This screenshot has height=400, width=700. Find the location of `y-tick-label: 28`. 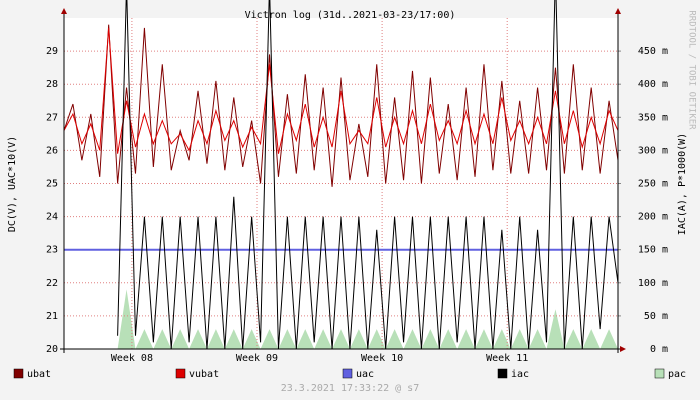

y-tick-label: 28 is located at coordinates (52, 84).